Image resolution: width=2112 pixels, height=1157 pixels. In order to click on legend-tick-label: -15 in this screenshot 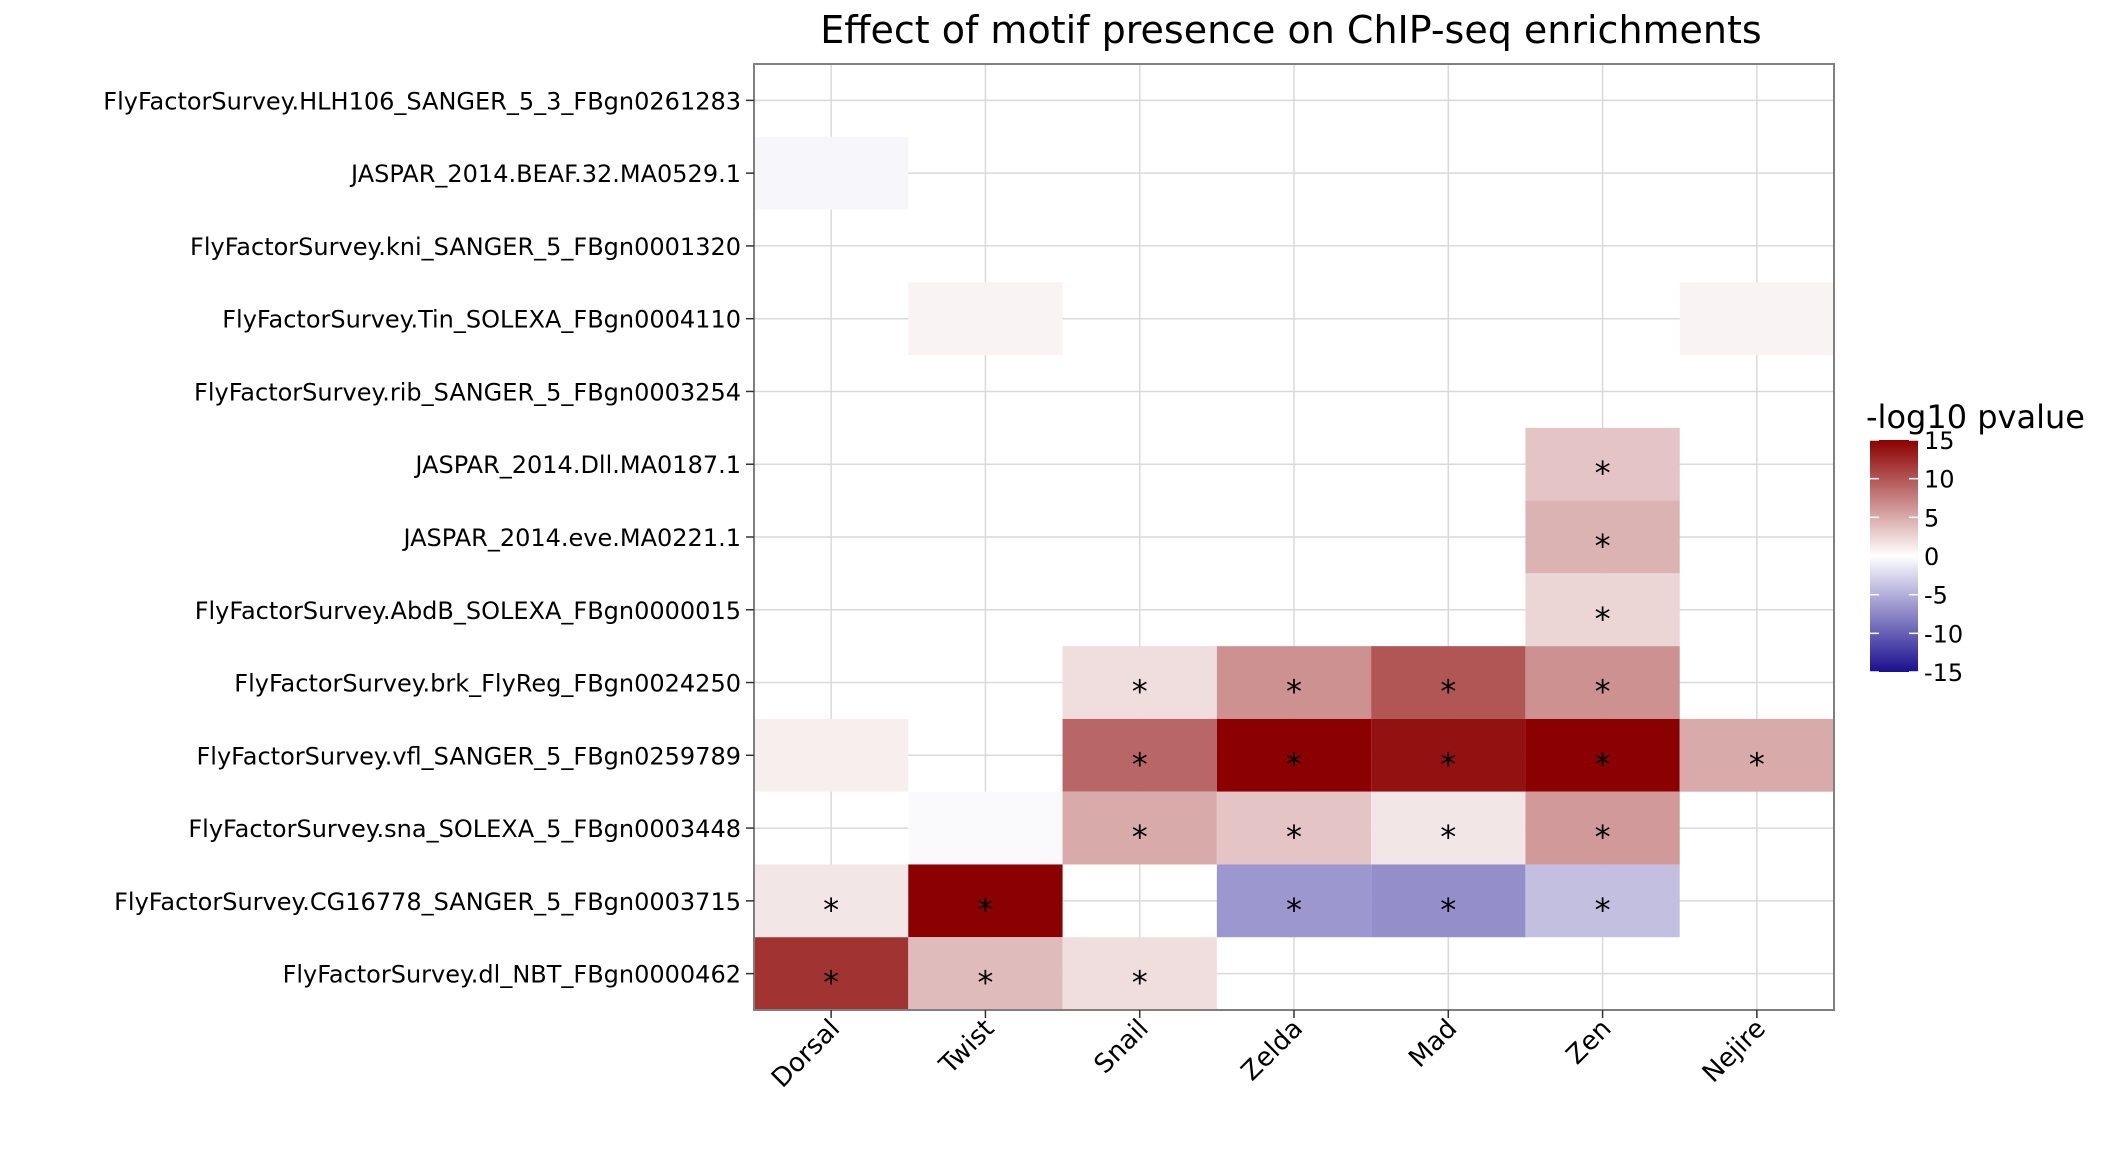, I will do `click(1943, 673)`.